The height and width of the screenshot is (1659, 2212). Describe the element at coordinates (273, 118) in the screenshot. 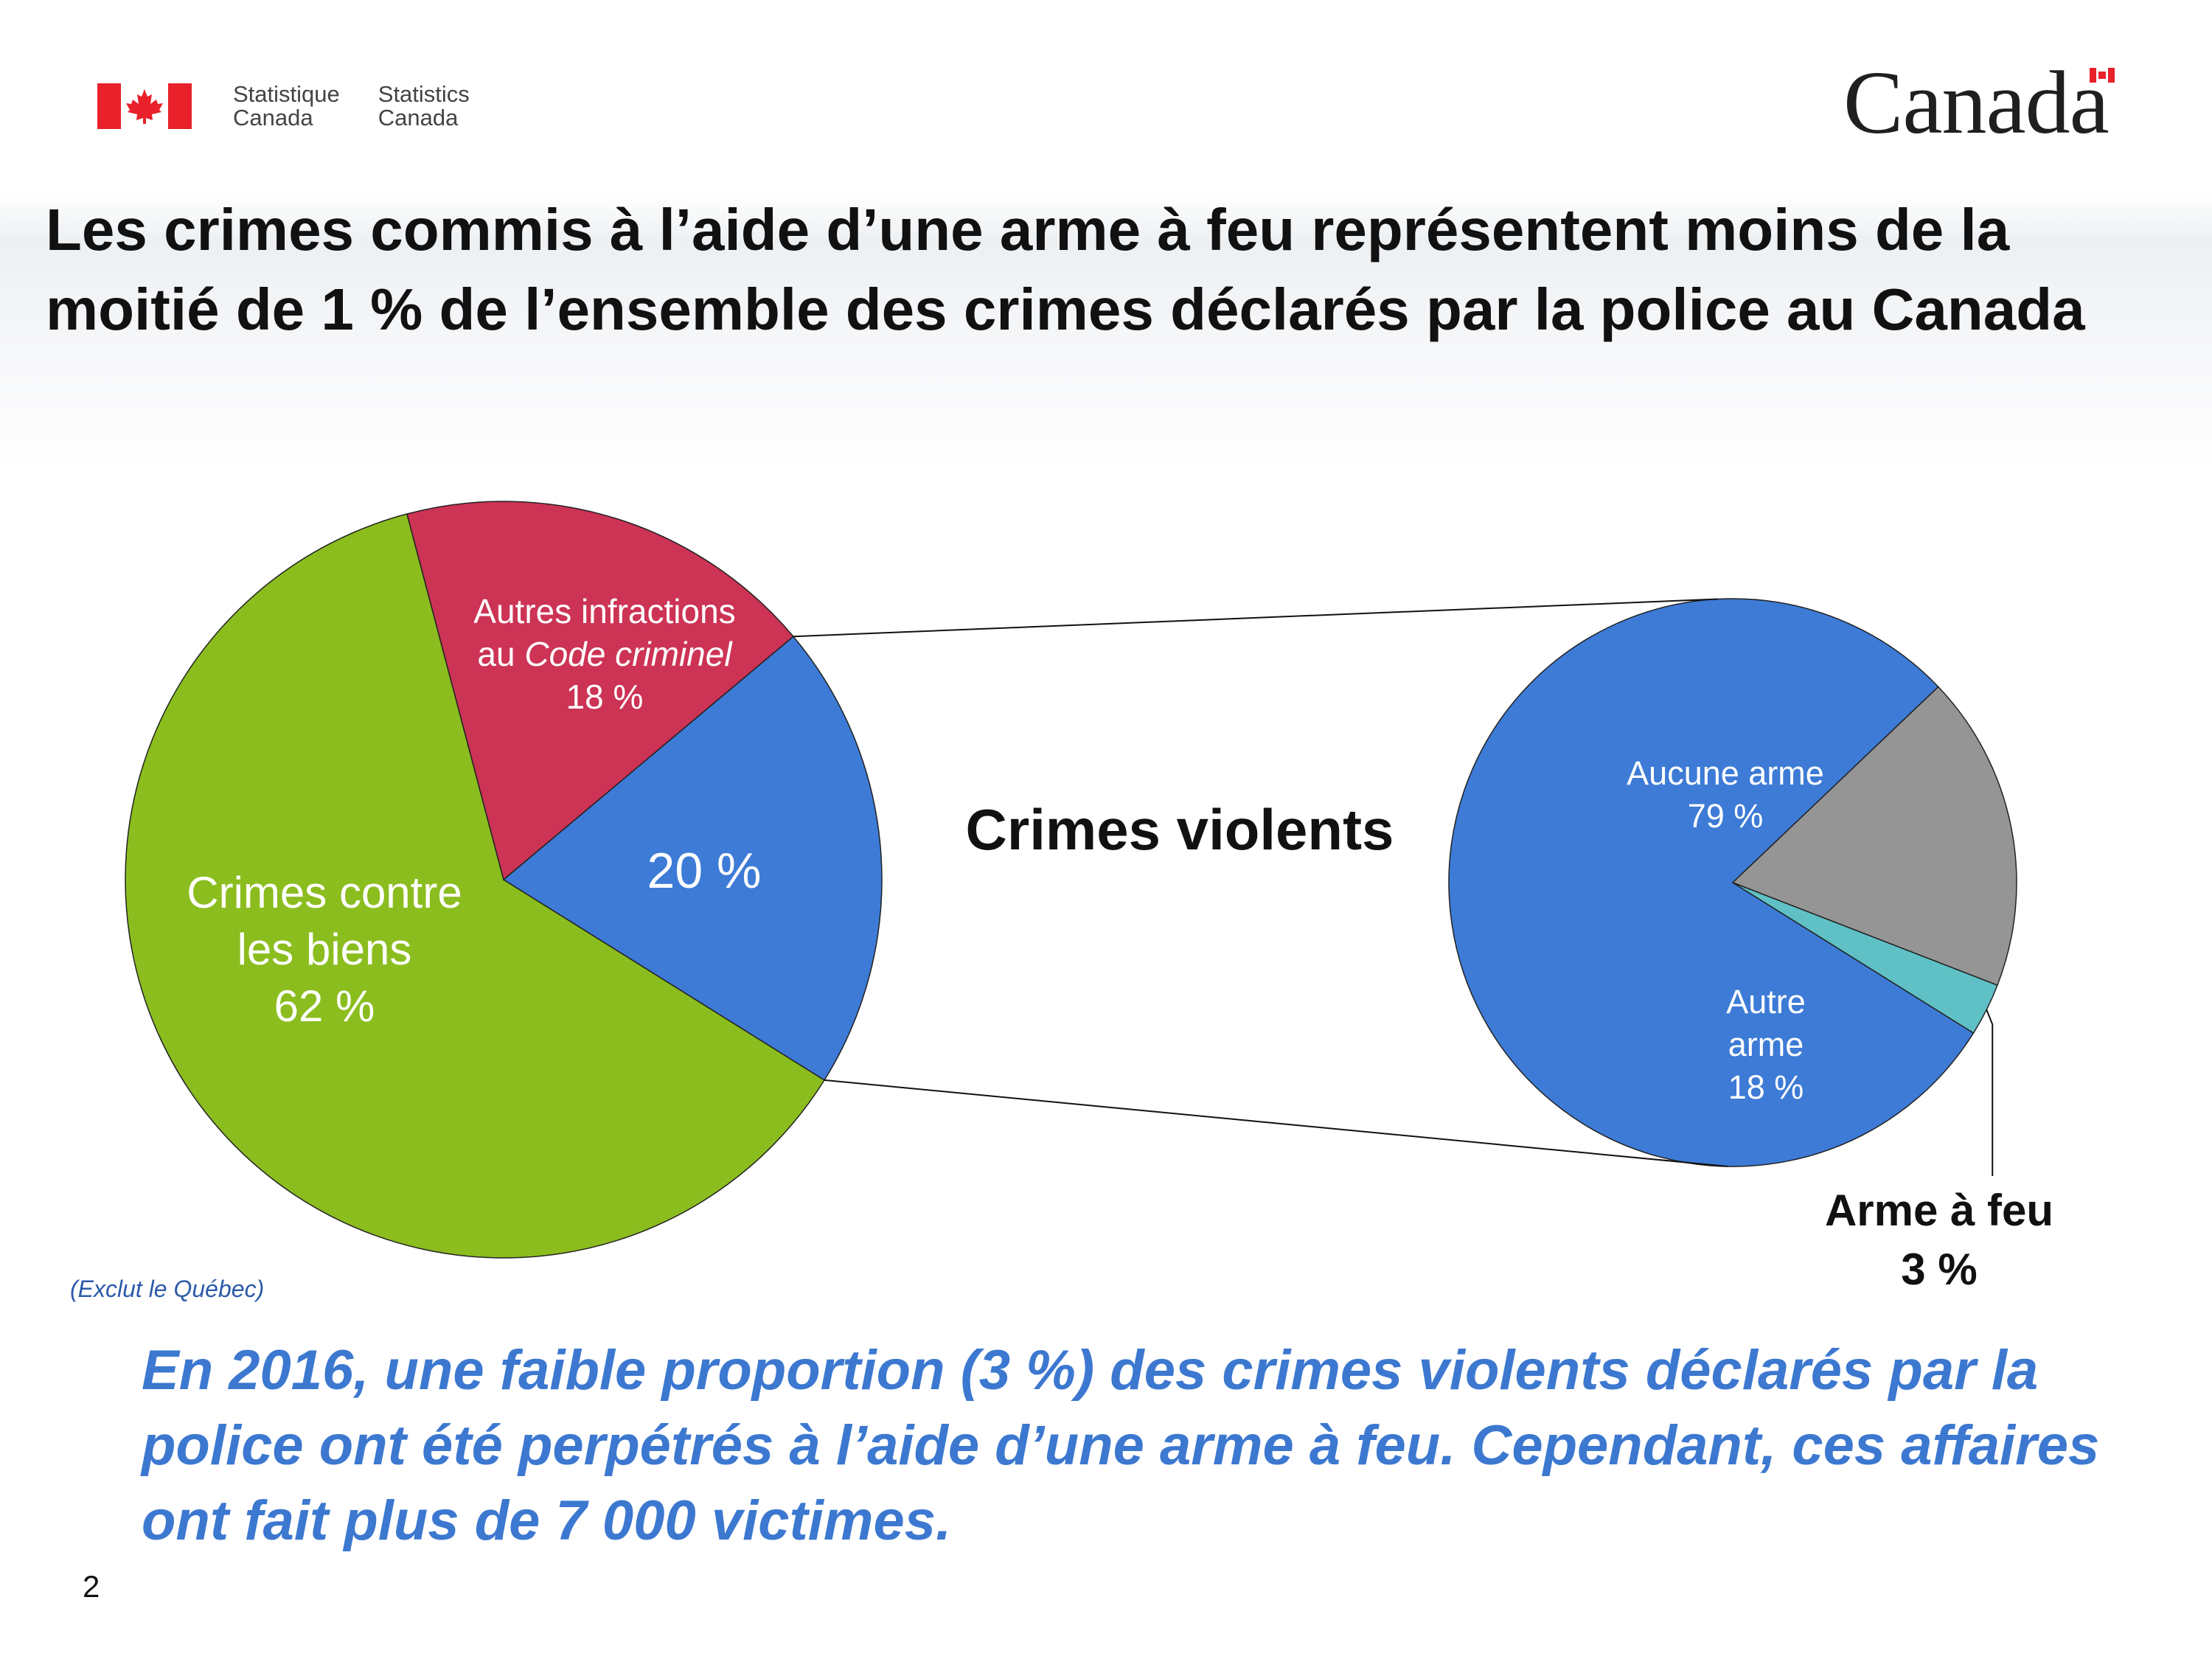

I see `stat-fr-line2: Canada` at that location.